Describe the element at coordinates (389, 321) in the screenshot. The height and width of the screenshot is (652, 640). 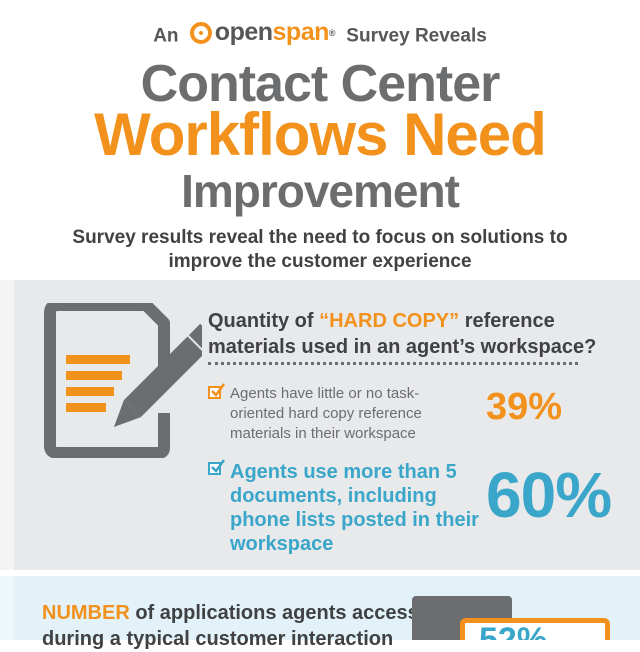
I see `question-highlight: “HARD COPY”` at that location.